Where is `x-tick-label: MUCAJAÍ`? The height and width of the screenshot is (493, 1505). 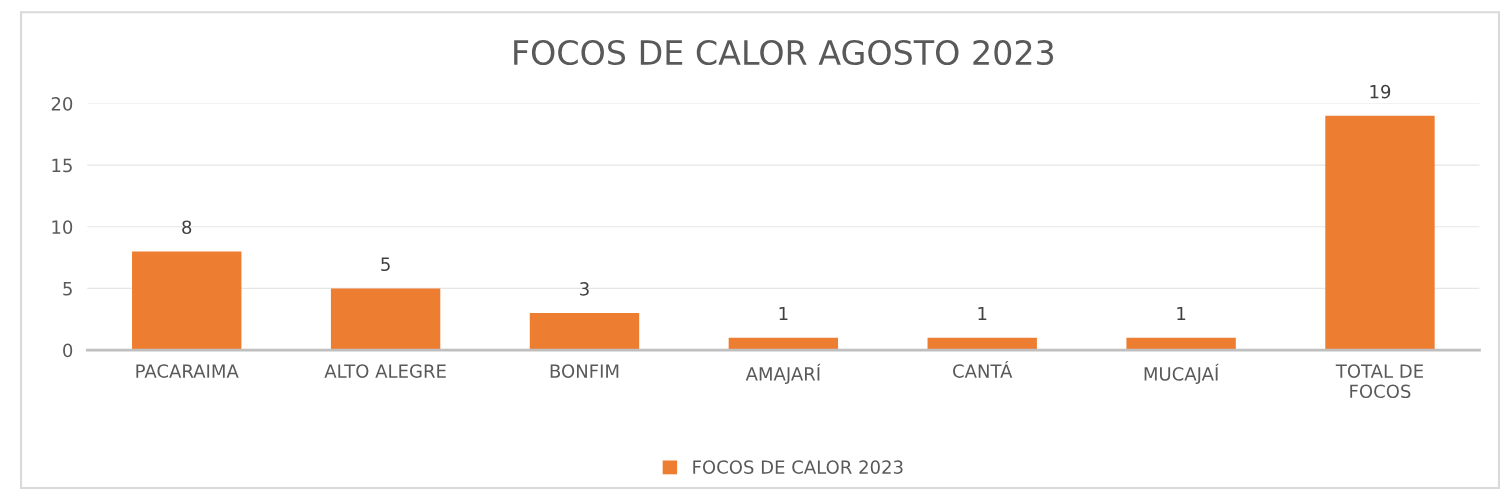 x-tick-label: MUCAJAÍ is located at coordinates (1181, 374).